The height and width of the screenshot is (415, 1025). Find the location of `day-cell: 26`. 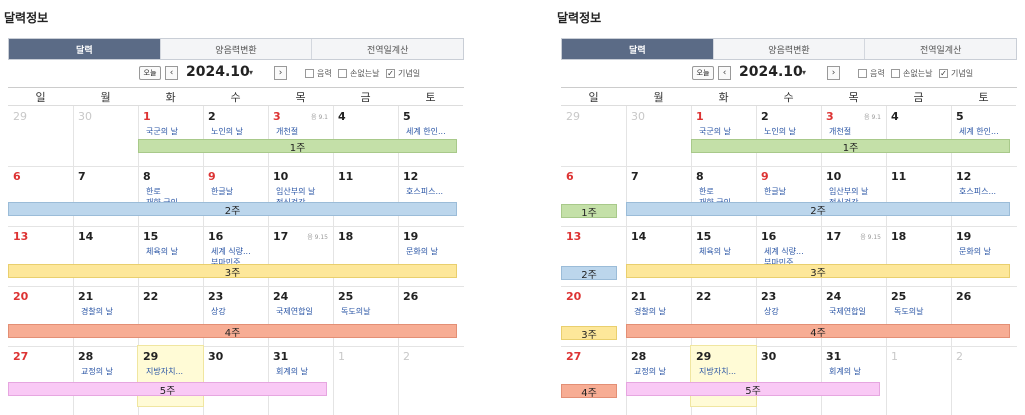

day-cell: 26 is located at coordinates (983, 316).